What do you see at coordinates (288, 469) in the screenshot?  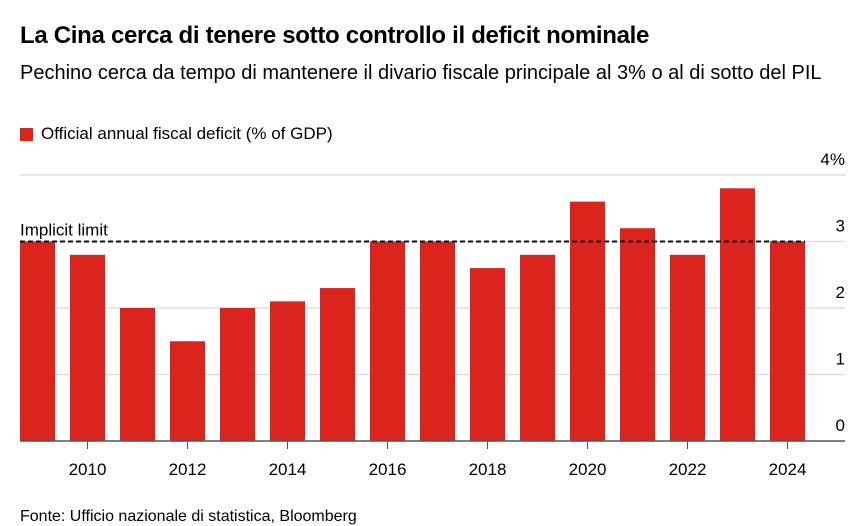 I see `x-tick-label: 2014` at bounding box center [288, 469].